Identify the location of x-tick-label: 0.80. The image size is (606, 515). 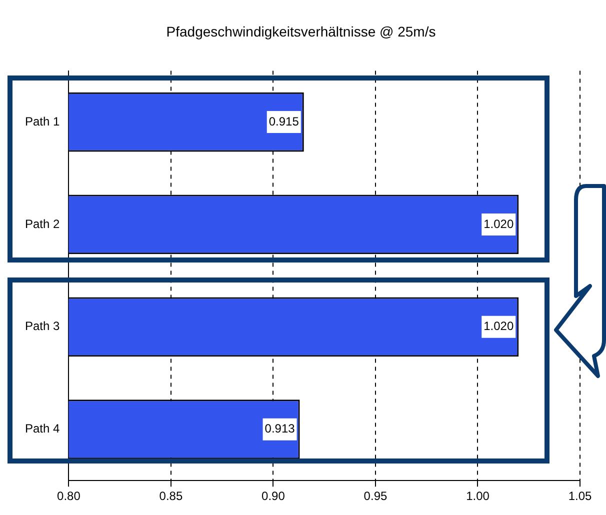
(69, 496).